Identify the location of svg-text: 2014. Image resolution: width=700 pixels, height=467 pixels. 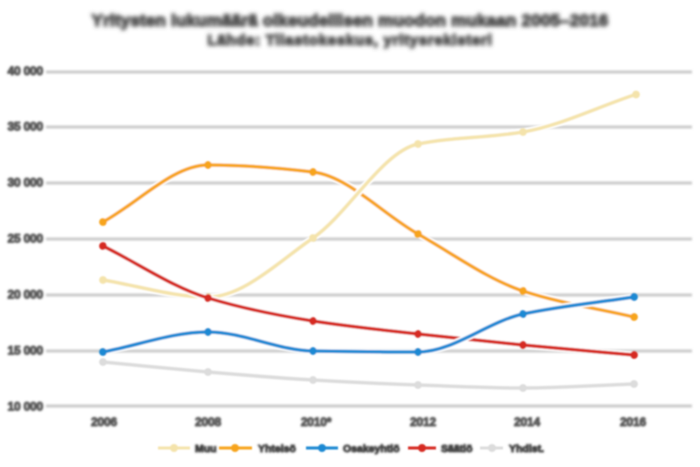
(527, 422).